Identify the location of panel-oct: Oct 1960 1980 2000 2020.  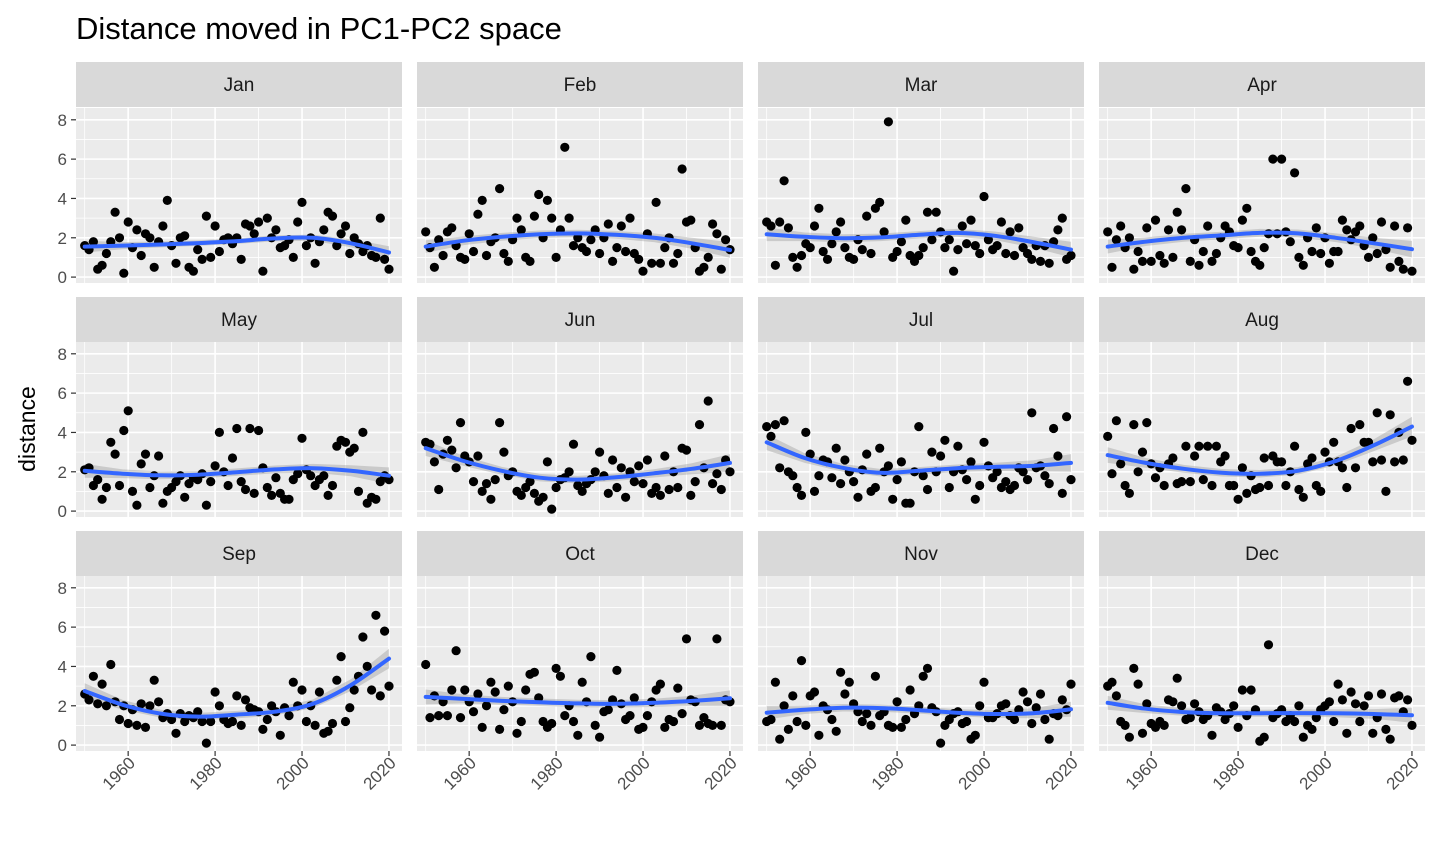
(580, 662).